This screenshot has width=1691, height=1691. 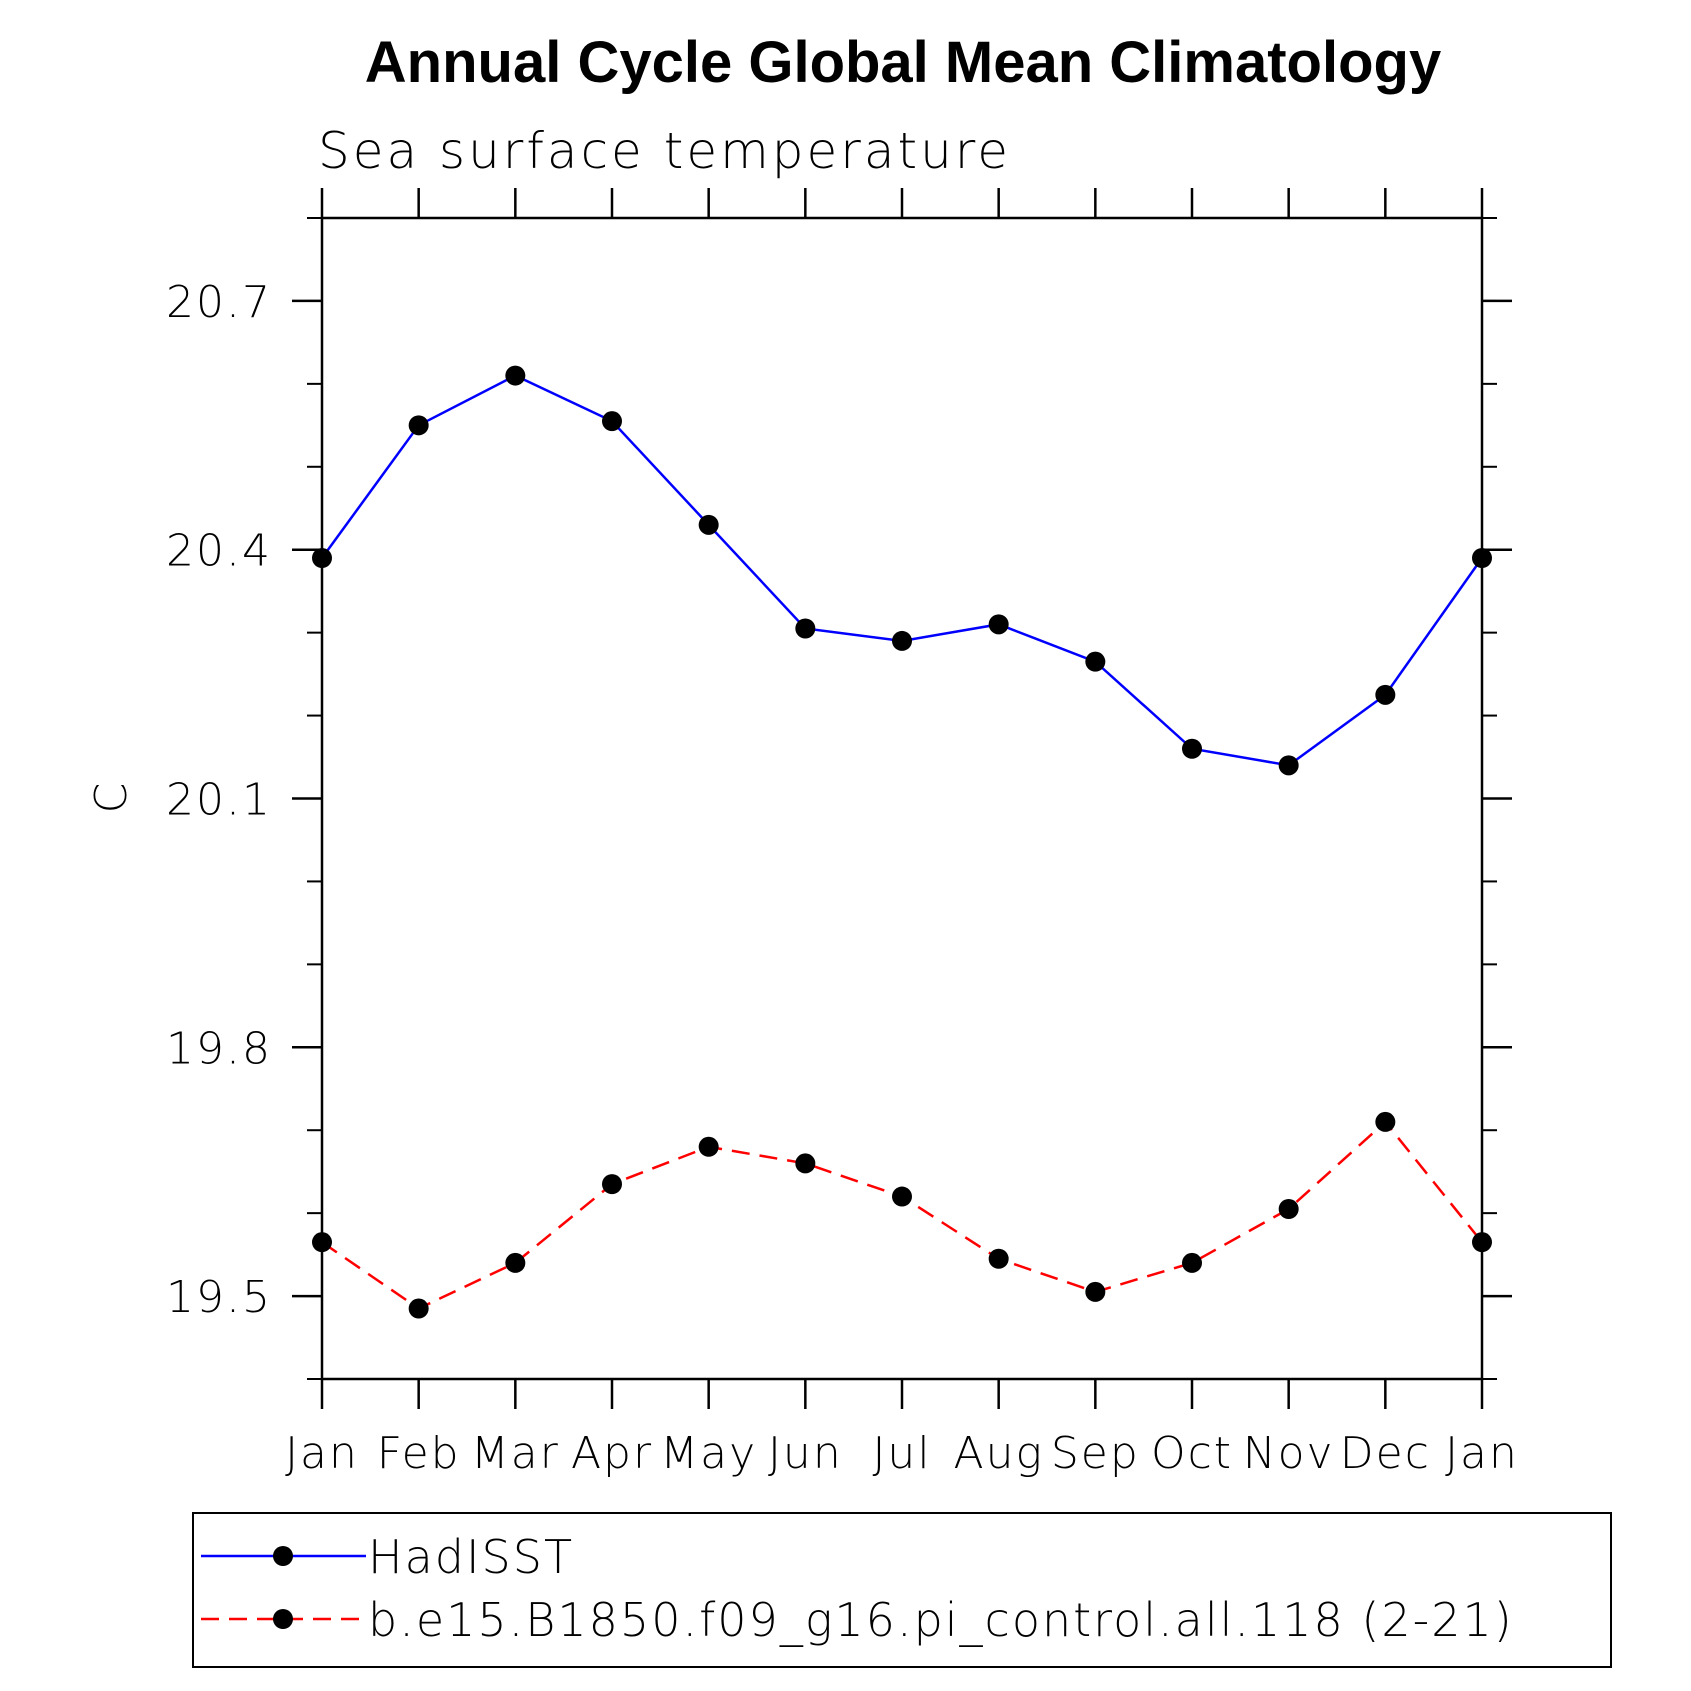 What do you see at coordinates (708, 1453) in the screenshot?
I see `x-tick-label: May` at bounding box center [708, 1453].